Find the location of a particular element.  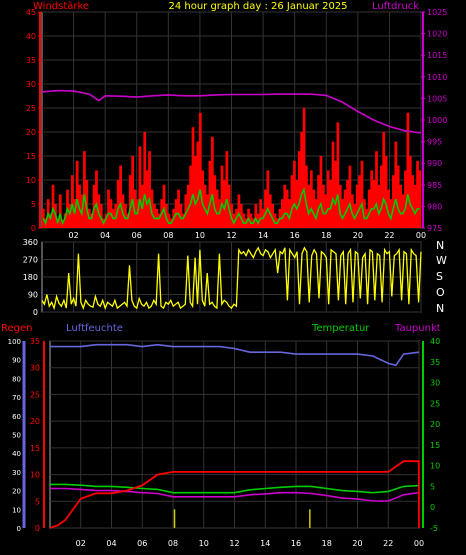

humidity-tick-label: 10 is located at coordinates (16, 510).